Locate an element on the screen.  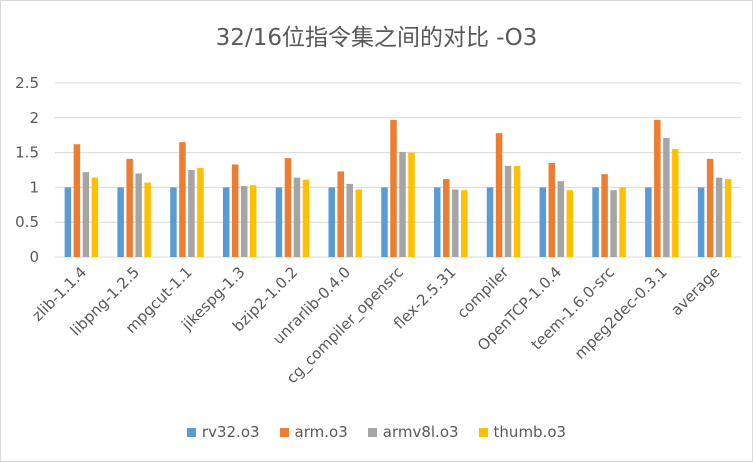
x-tick-label: mpeg2dec-0.3.1 is located at coordinates (621, 313).